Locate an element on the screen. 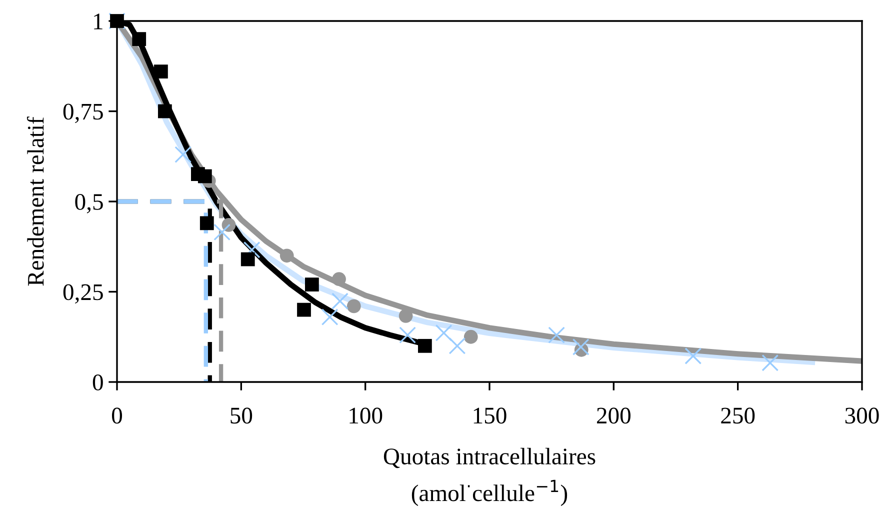 This screenshot has height=521, width=883. y-tick-label: 1 is located at coordinates (98, 22).